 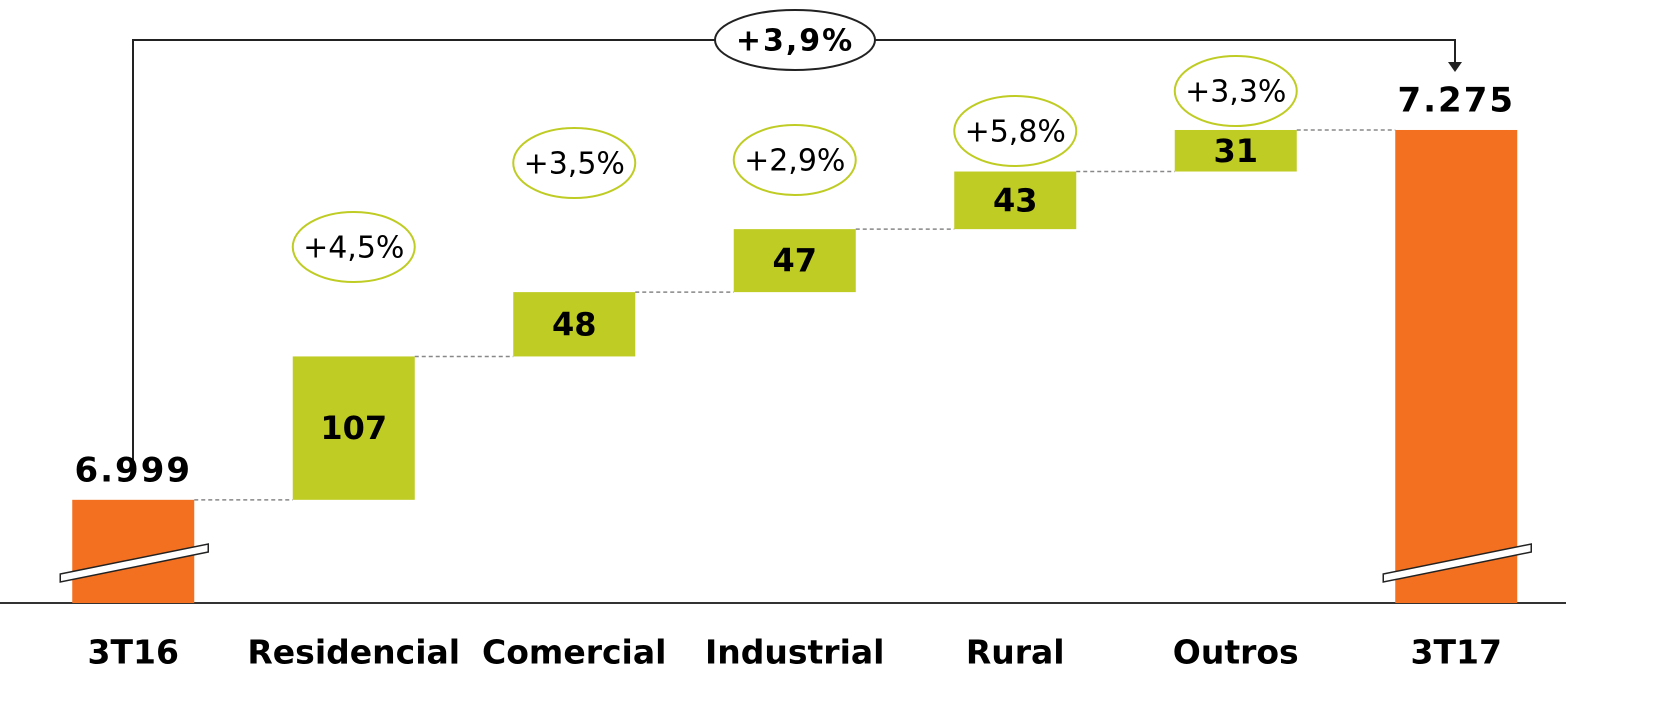 What do you see at coordinates (353, 652) in the screenshot?
I see `x-tick-label: Residencial` at bounding box center [353, 652].